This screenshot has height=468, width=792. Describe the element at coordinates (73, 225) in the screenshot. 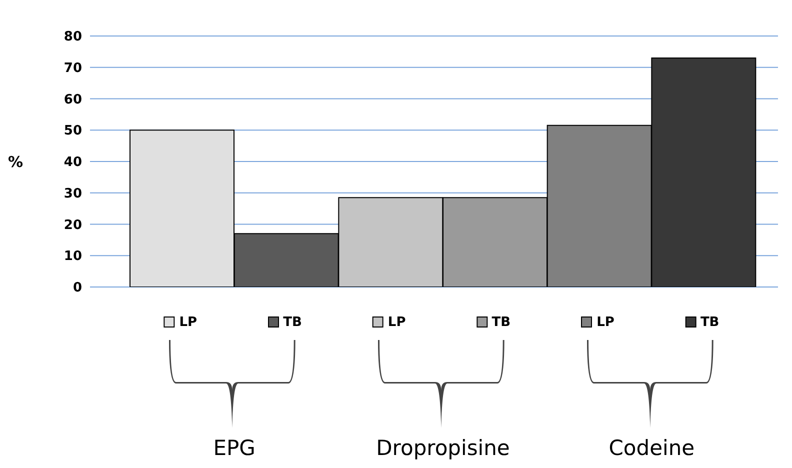

I see `y-tick-label: 20` at that location.